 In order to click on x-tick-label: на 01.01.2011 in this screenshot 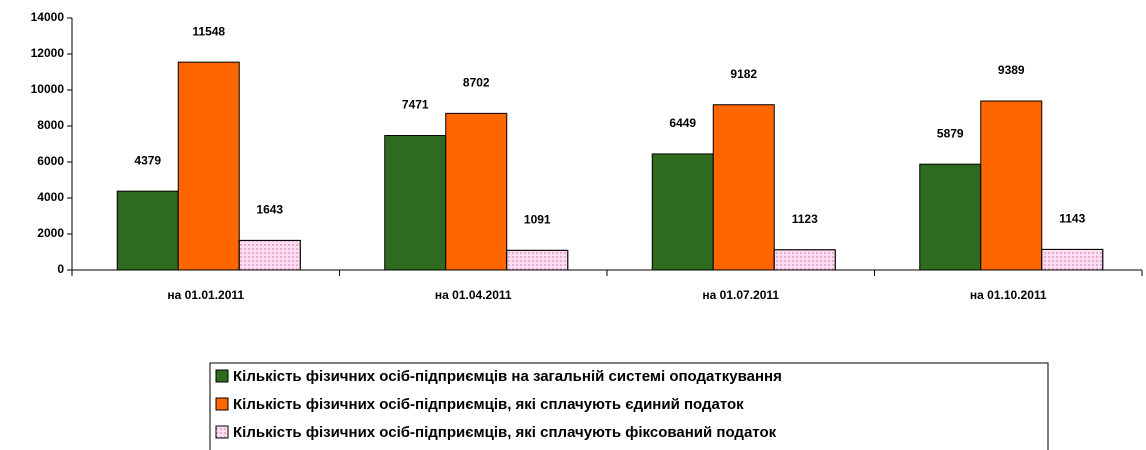, I will do `click(205, 295)`.